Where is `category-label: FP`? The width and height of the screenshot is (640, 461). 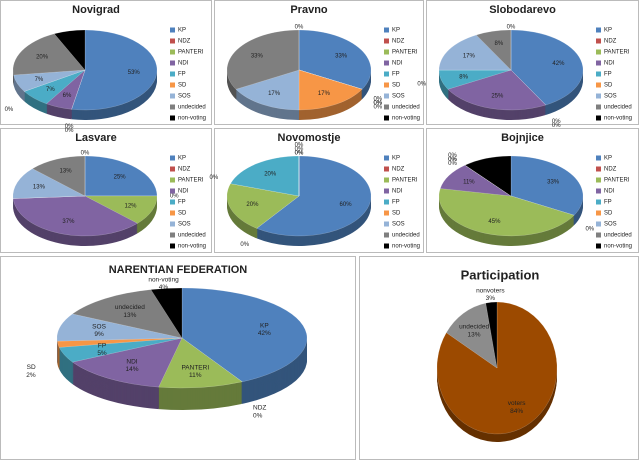 category-label: FP is located at coordinates (102, 345).